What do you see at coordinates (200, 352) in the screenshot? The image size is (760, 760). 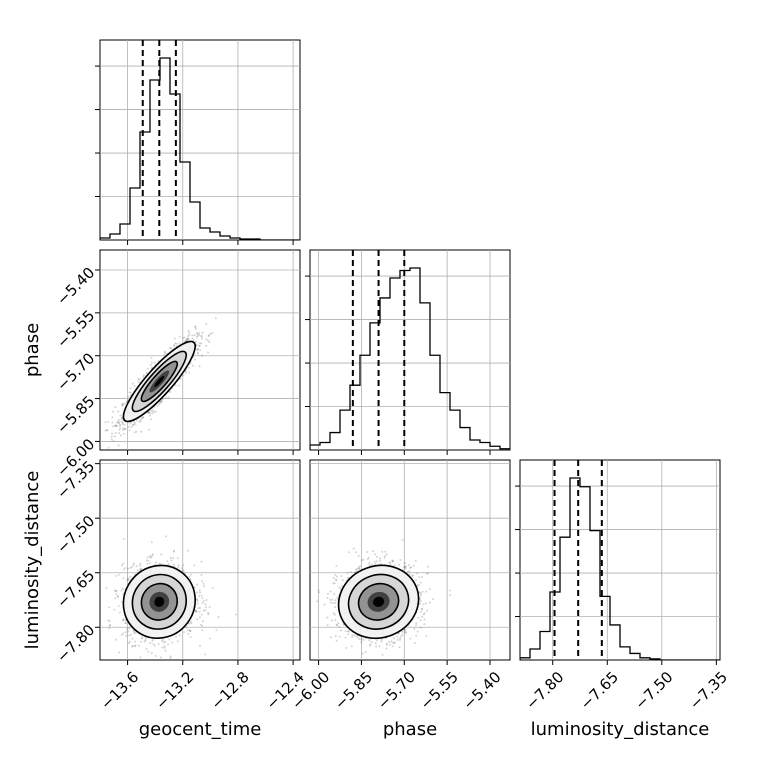 I see `scatter-panel-geocent-time-phase` at bounding box center [200, 352].